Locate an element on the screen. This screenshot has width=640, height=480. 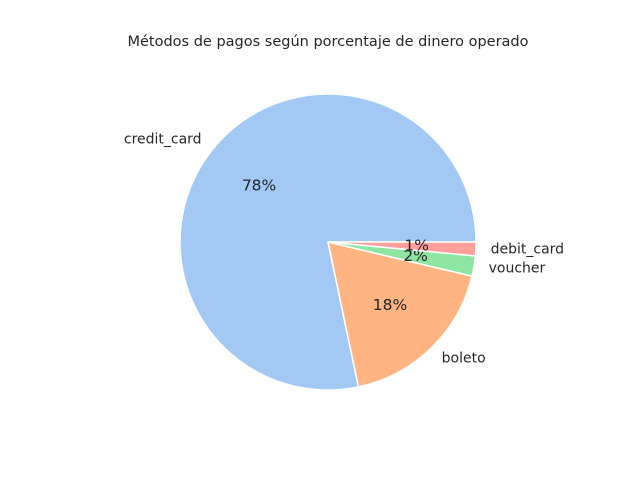
pie-slice-boleto is located at coordinates (400, 314).